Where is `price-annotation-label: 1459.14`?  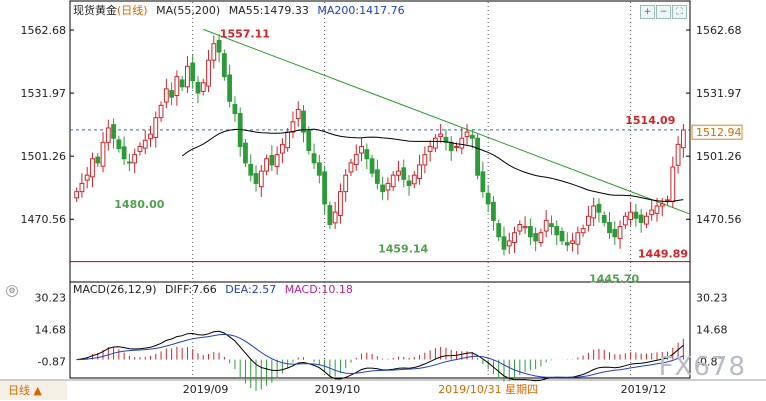
price-annotation-label: 1459.14 is located at coordinates (403, 249).